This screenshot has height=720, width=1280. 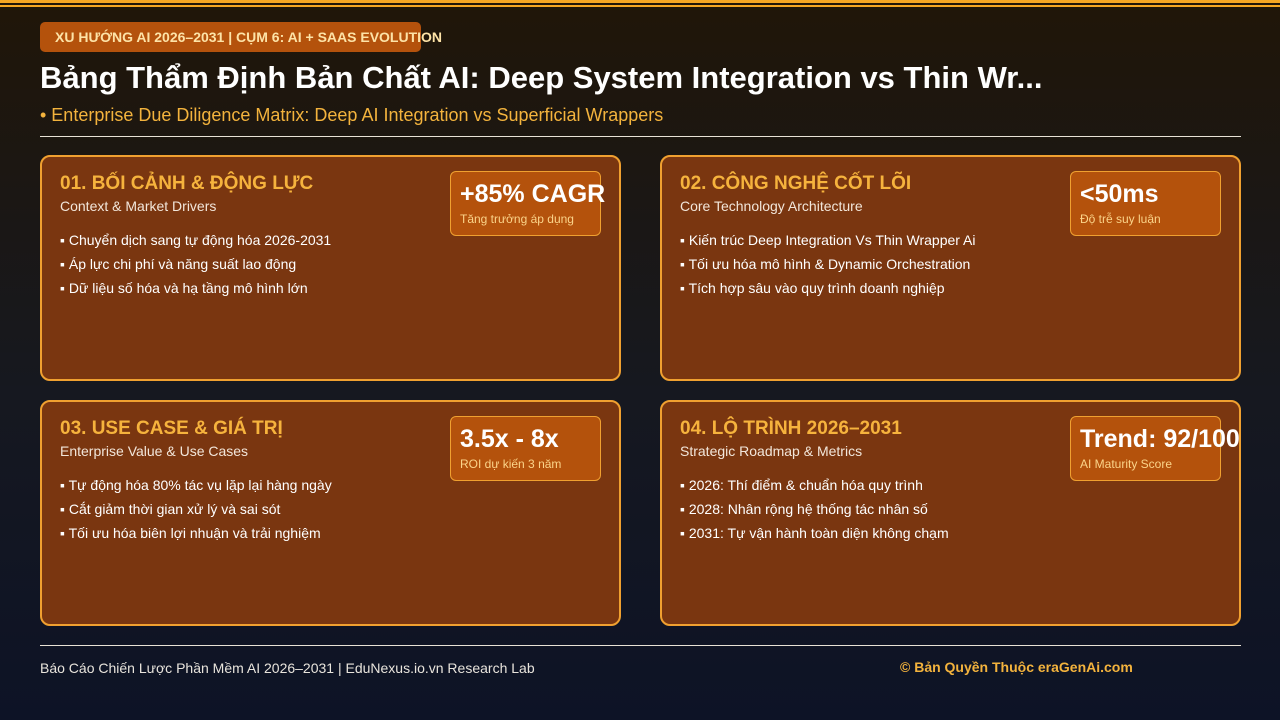 What do you see at coordinates (196, 485) in the screenshot?
I see `list-item: Tự động hóa 80% tác vụ lặp lại hàng ngày` at bounding box center [196, 485].